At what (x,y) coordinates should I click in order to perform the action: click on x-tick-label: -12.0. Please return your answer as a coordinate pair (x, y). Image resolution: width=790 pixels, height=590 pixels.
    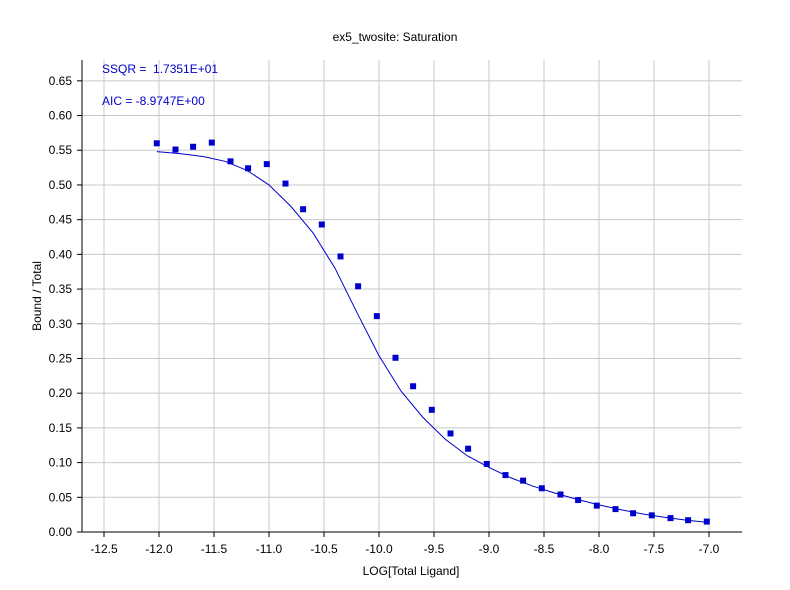
    Looking at the image, I should click on (159, 549).